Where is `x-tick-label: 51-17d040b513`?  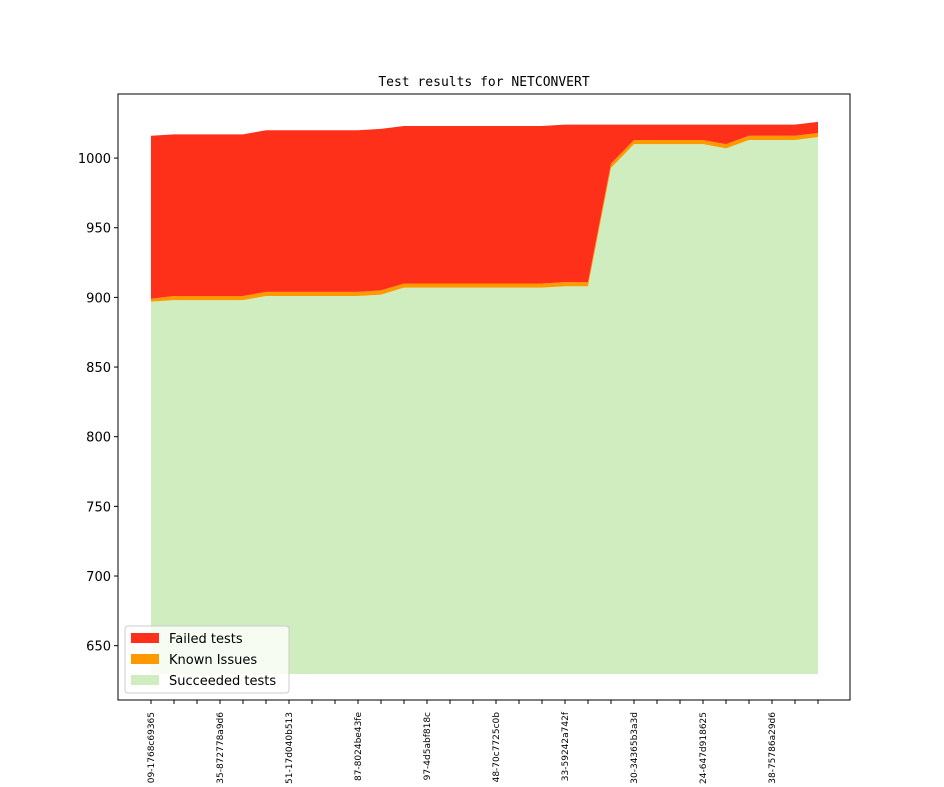
x-tick-label: 51-17d040b513 is located at coordinates (290, 748).